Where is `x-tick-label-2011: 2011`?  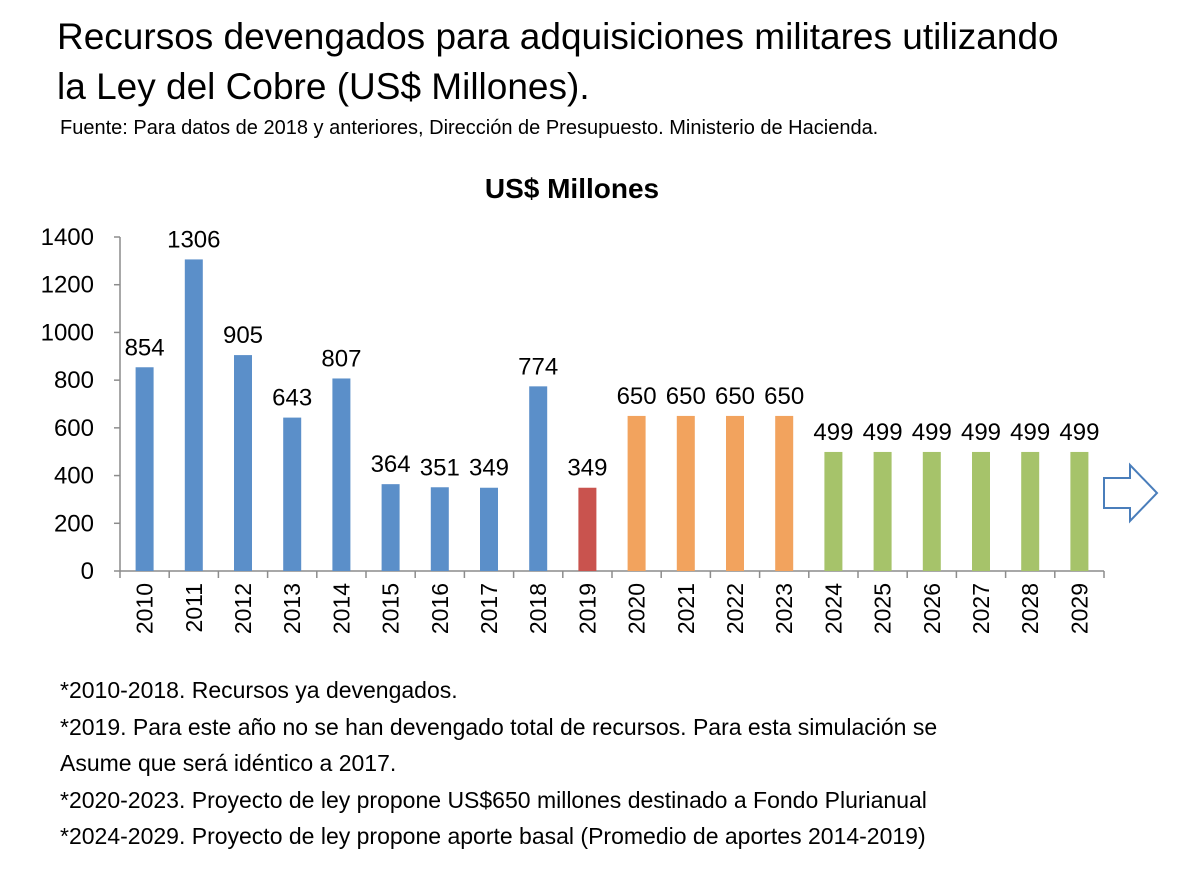
x-tick-label-2011: 2011 is located at coordinates (194, 607).